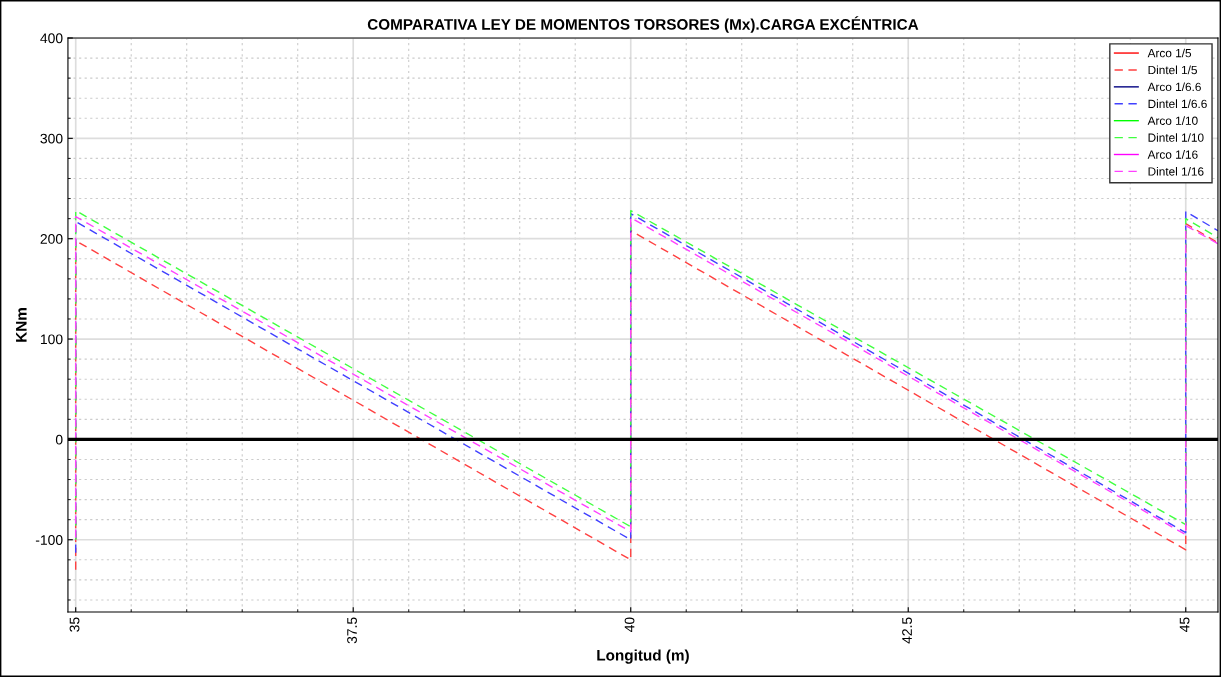  I want to click on y-tick-label: 200, so click(51, 239).